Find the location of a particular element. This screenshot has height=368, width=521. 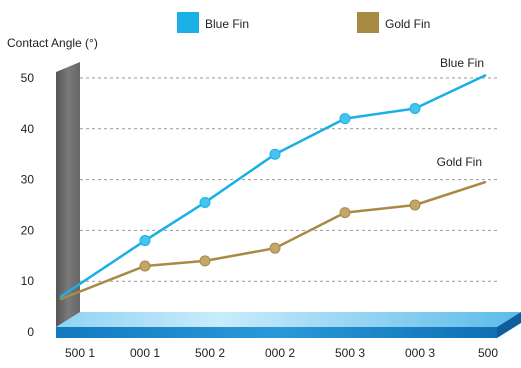

legend-swatch-gold-fin is located at coordinates (368, 22).